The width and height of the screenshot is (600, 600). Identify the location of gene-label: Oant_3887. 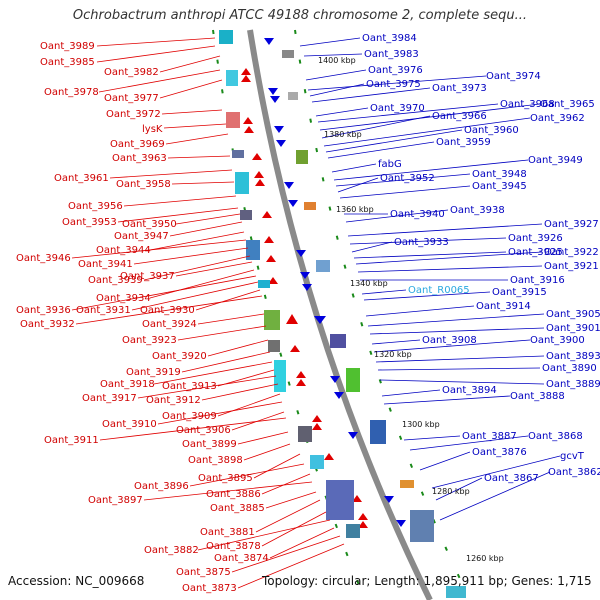
(489, 436).